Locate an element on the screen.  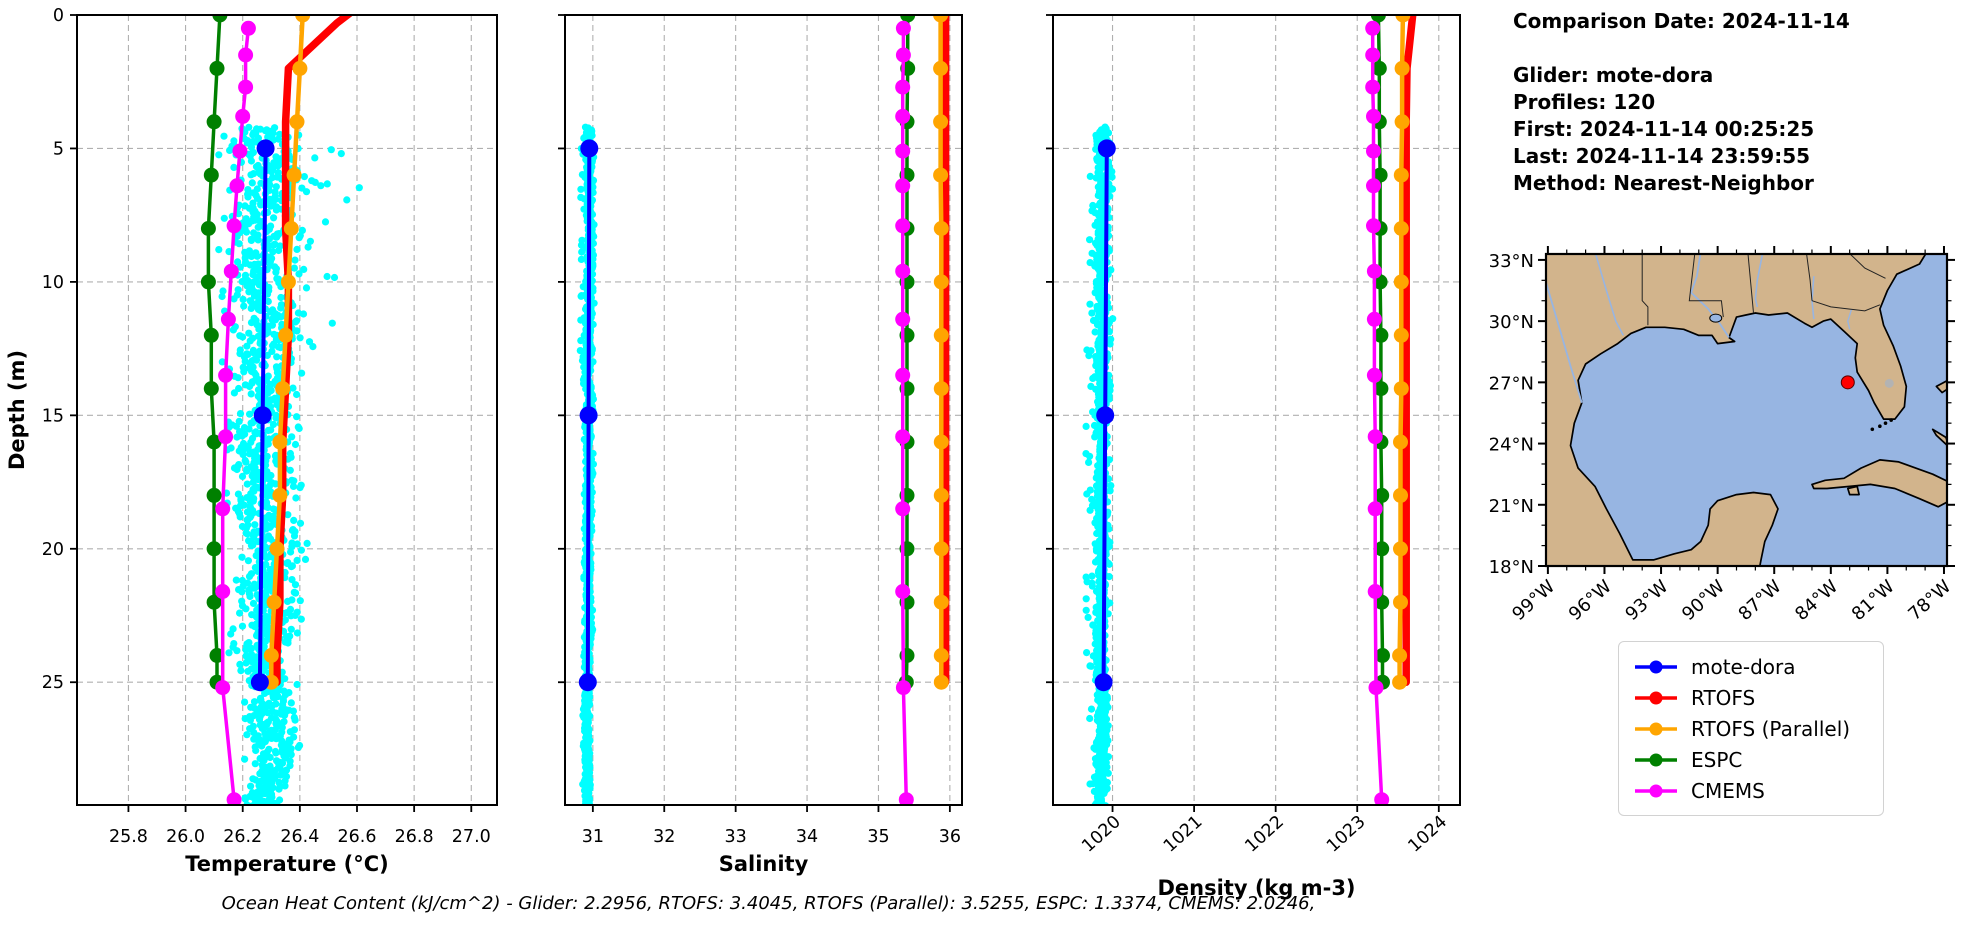
map-lon-tick-label: 96°W is located at coordinates (1590, 600).